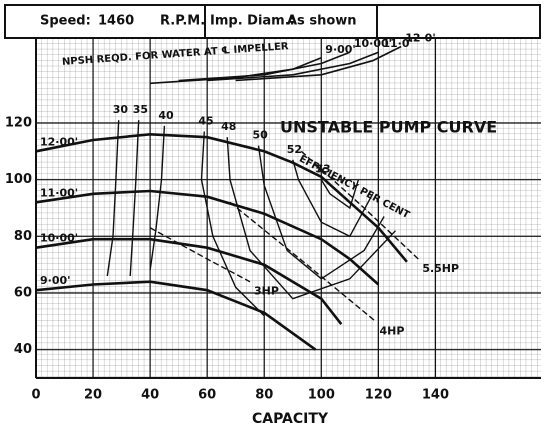 The width and height of the screenshot is (546, 429). Describe the element at coordinates (35, 395) in the screenshot. I see `x-tick-label: 0` at that location.